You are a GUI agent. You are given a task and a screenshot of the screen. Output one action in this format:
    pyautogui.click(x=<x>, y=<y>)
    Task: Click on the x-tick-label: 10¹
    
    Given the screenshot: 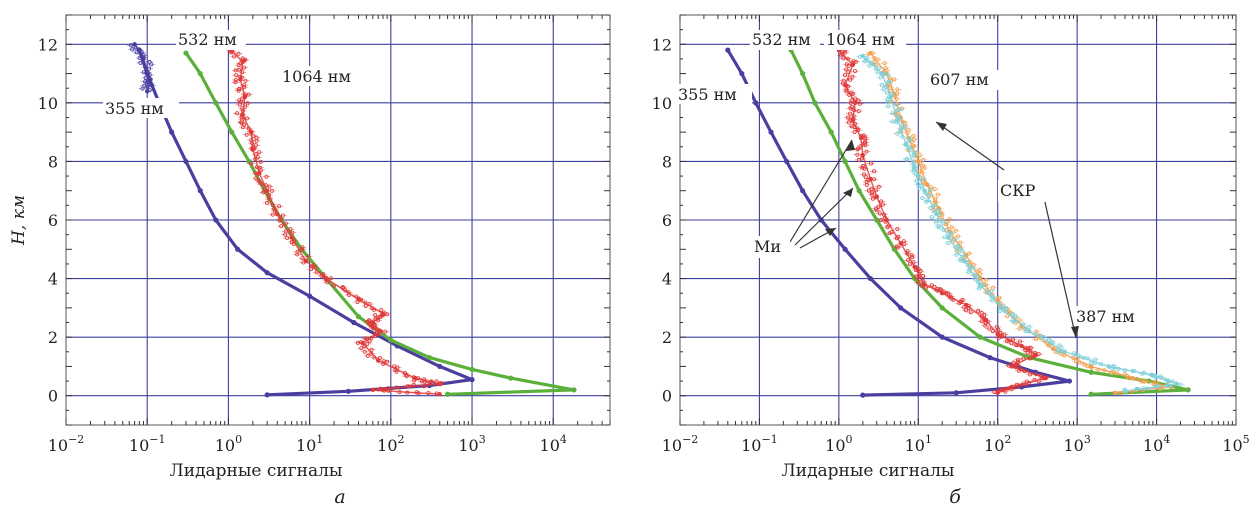 What is the action you would take?
    pyautogui.click(x=918, y=444)
    